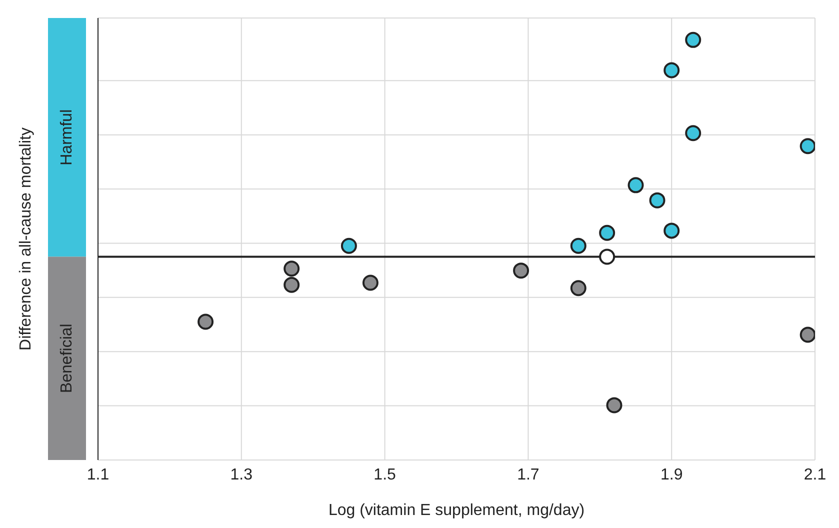  I want to click on x-tick-label: 2.1, so click(815, 475).